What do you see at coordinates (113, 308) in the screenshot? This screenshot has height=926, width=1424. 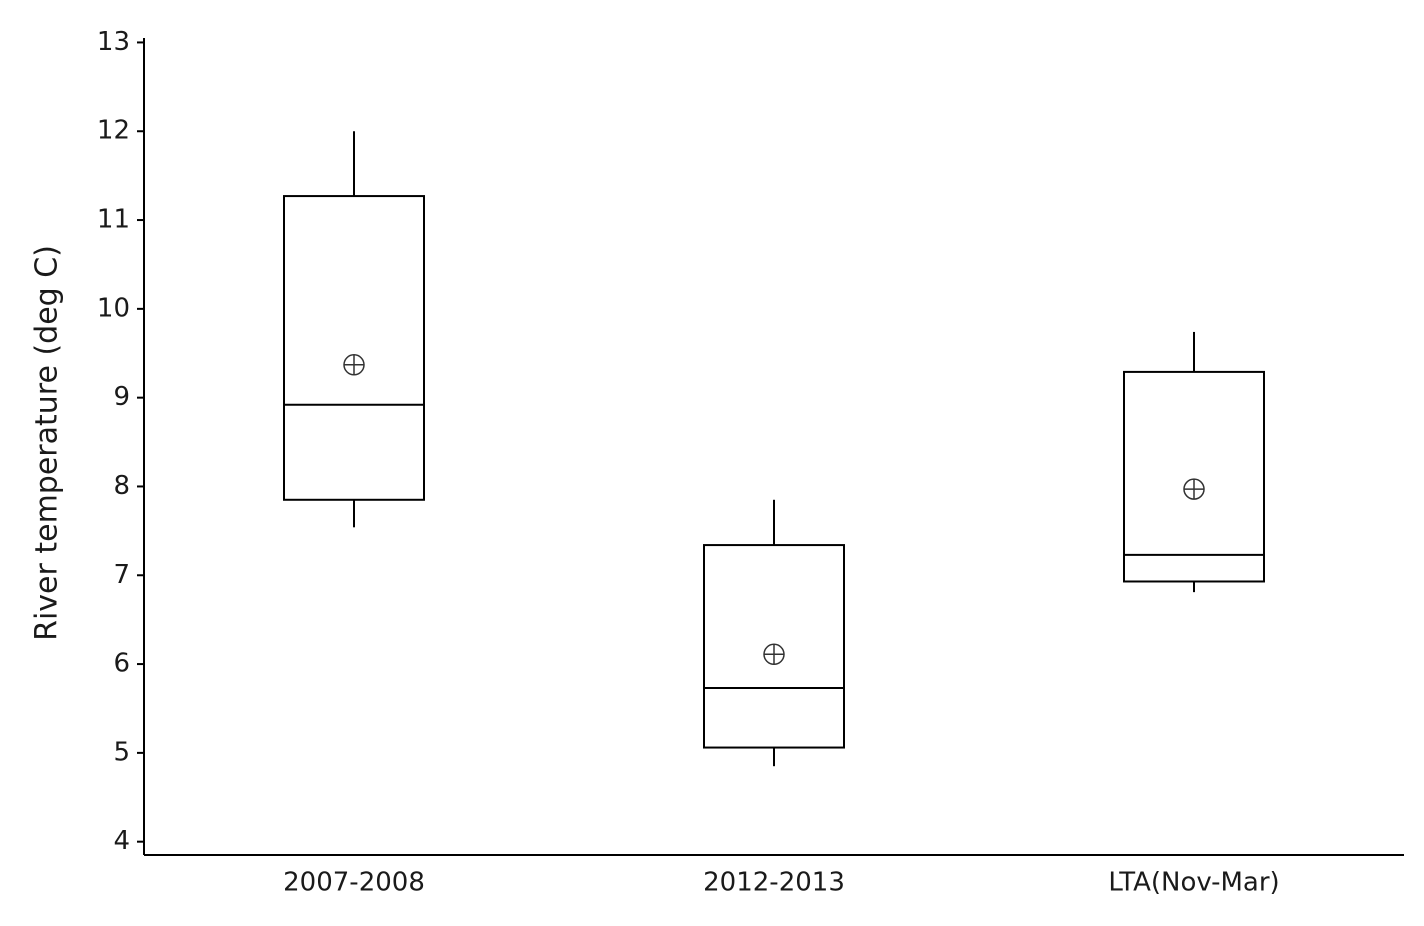 I see `y-tick-label: 10` at bounding box center [113, 308].